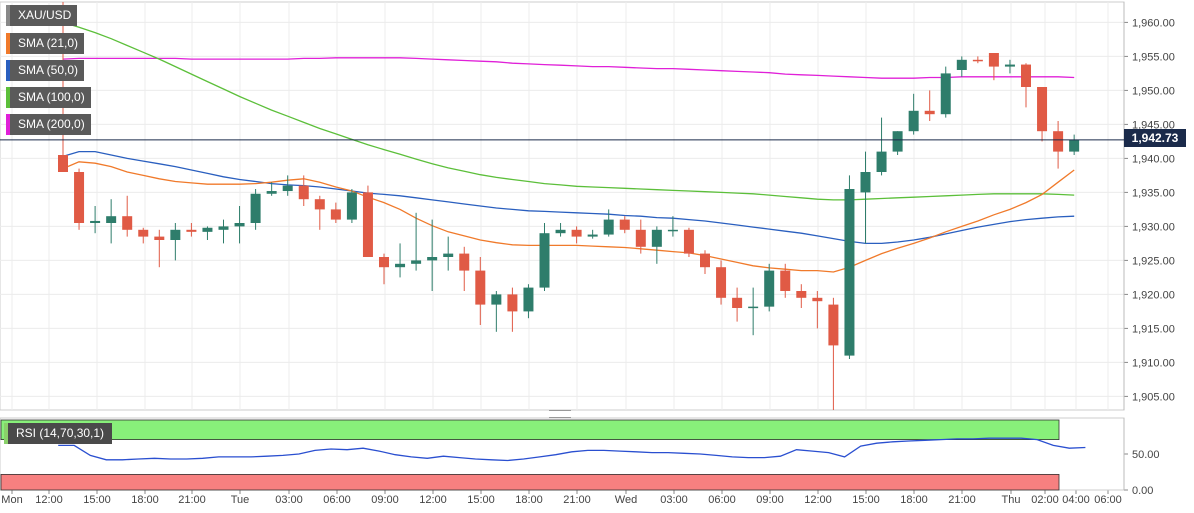 This screenshot has width=1194, height=513. I want to click on legend-sma50-label: SMA (50,0), so click(48, 70).